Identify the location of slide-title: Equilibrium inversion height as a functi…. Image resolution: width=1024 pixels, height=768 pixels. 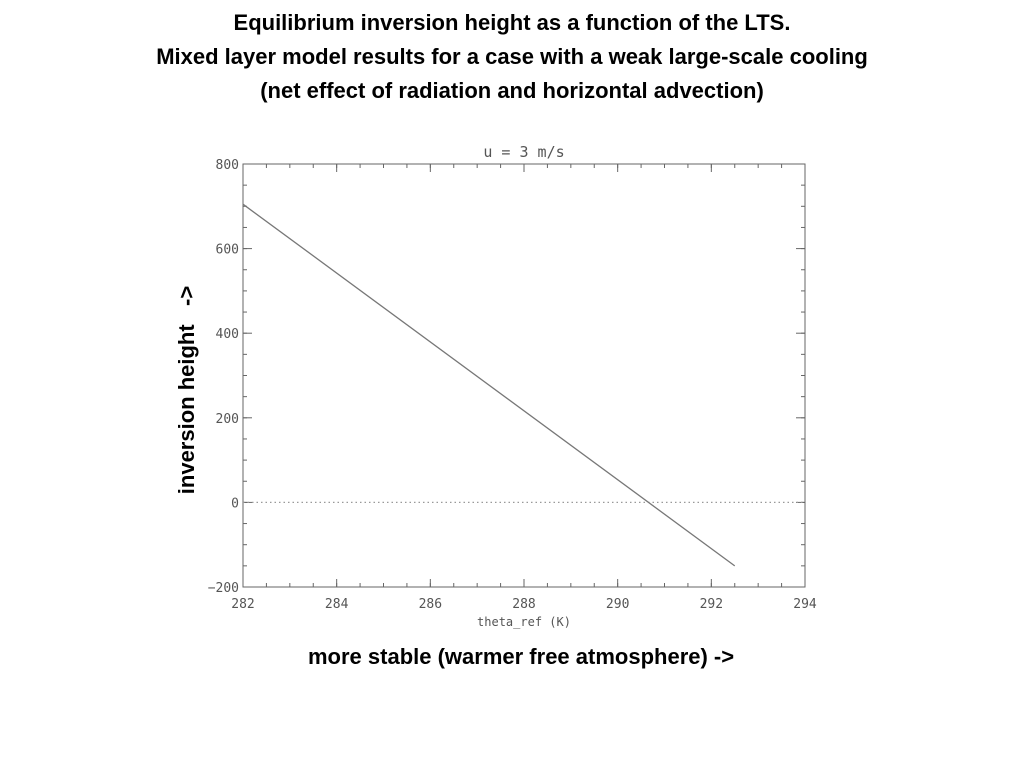
(512, 57).